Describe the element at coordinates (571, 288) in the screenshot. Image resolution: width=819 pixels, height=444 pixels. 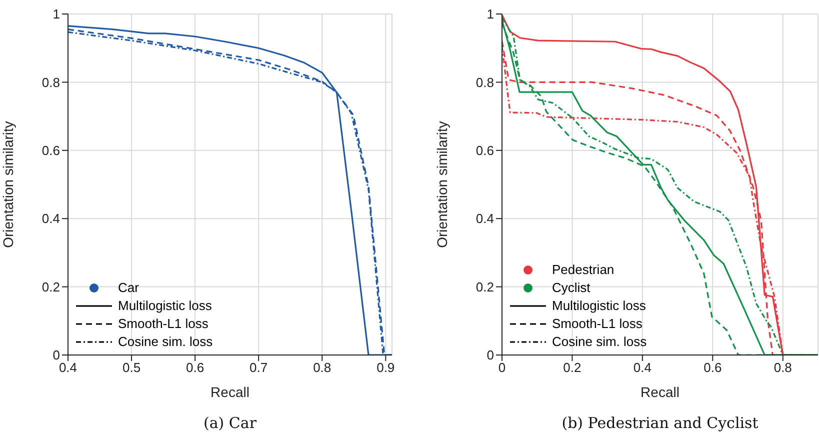
I see `legend-label: Cyclist` at that location.